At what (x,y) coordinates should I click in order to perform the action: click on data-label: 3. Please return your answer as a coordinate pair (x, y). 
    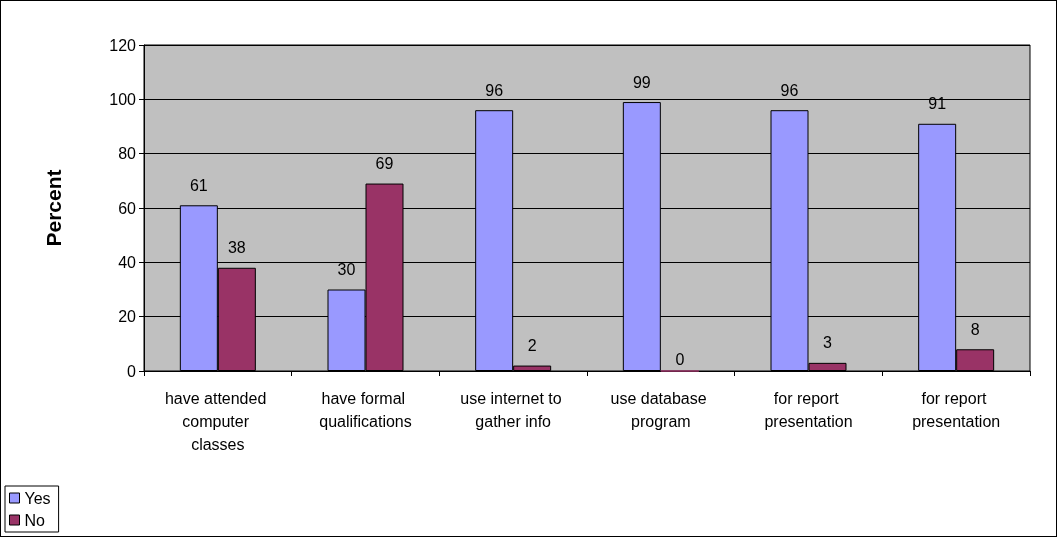
    Looking at the image, I should click on (828, 343).